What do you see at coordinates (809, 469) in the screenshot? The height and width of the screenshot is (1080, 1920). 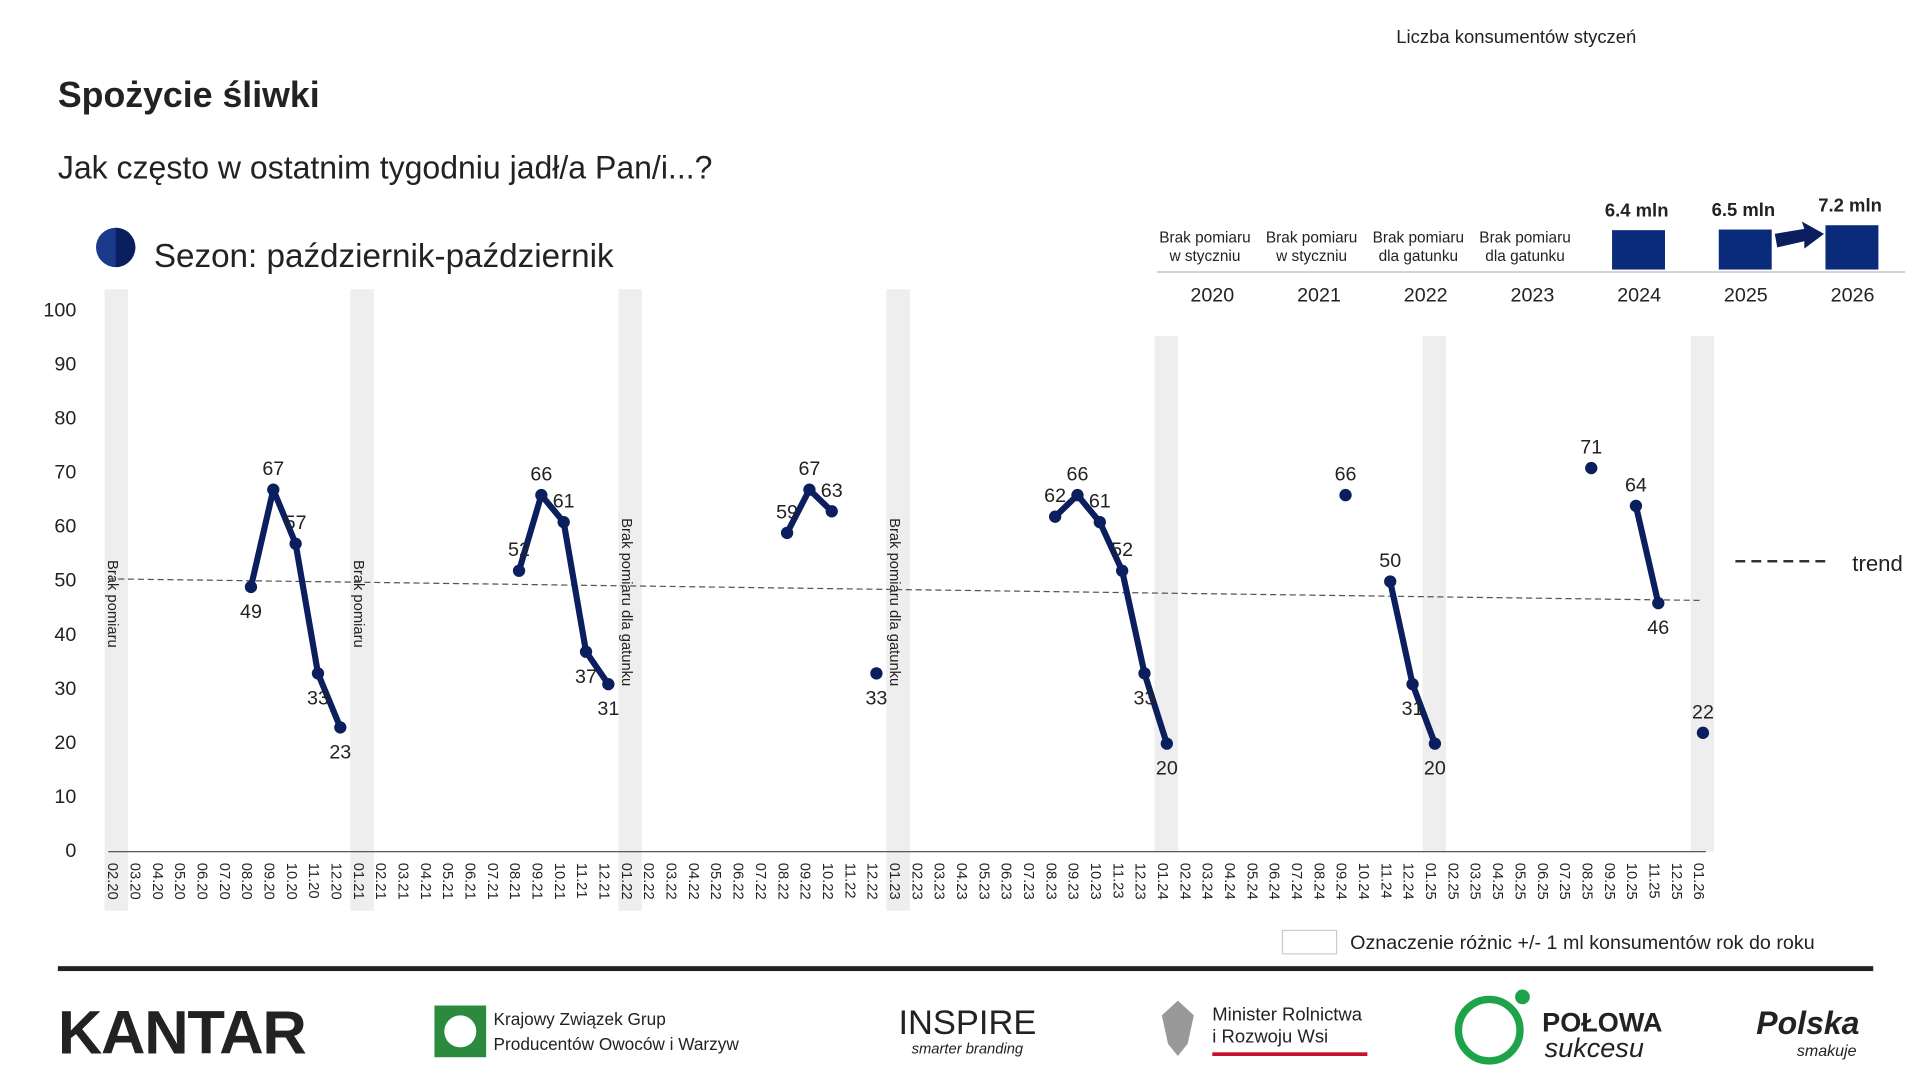 I see `data-label: 67` at bounding box center [809, 469].